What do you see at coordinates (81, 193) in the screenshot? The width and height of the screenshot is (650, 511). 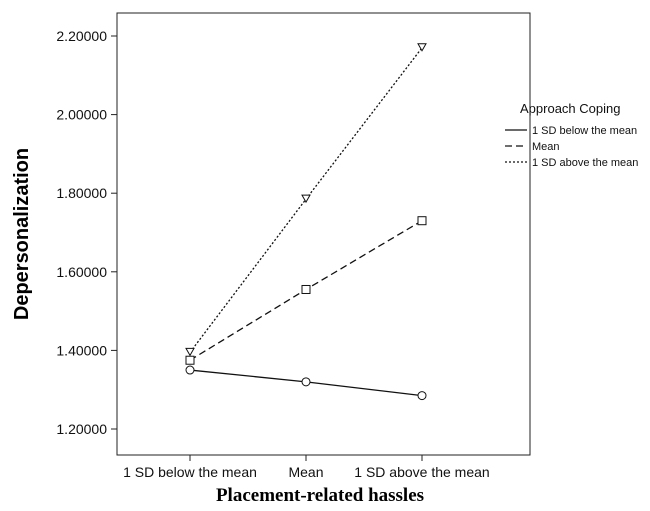 I see `y-tick-label: 1.80000` at bounding box center [81, 193].